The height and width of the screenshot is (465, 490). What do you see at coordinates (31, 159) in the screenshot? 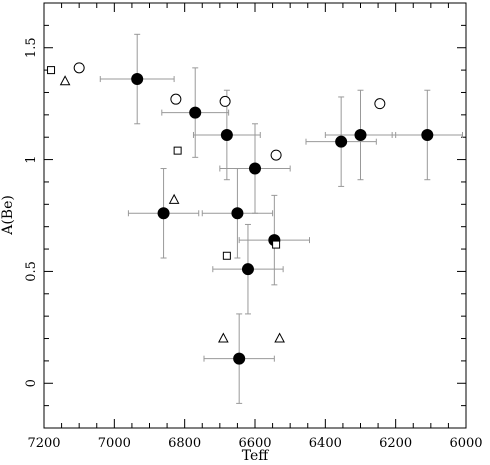
I see `y-tick-label: 1` at bounding box center [31, 159].